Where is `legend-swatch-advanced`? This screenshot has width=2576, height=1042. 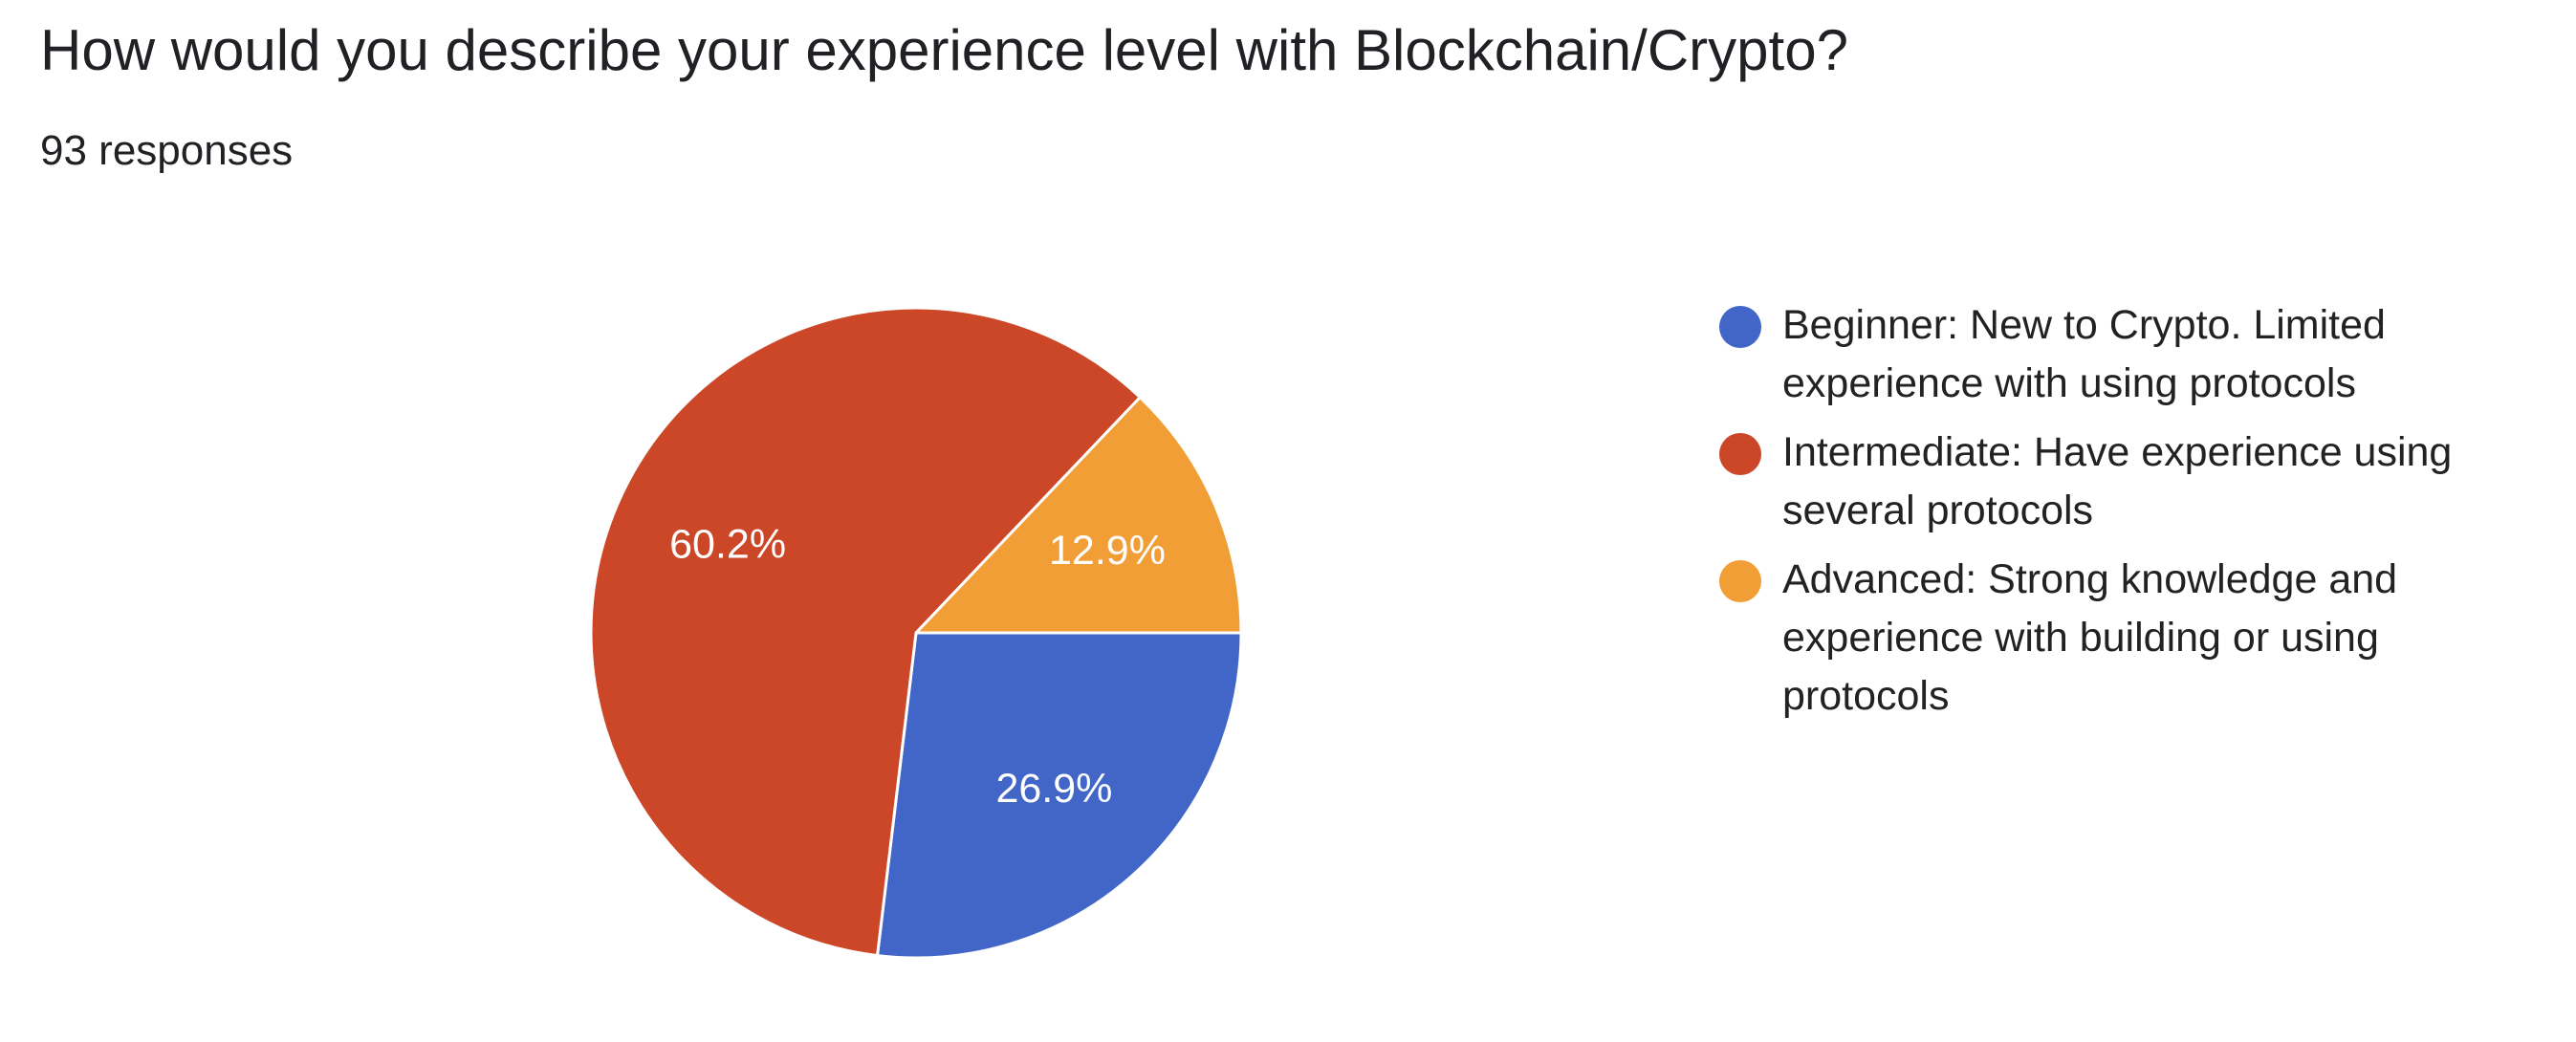
legend-swatch-advanced is located at coordinates (1740, 581).